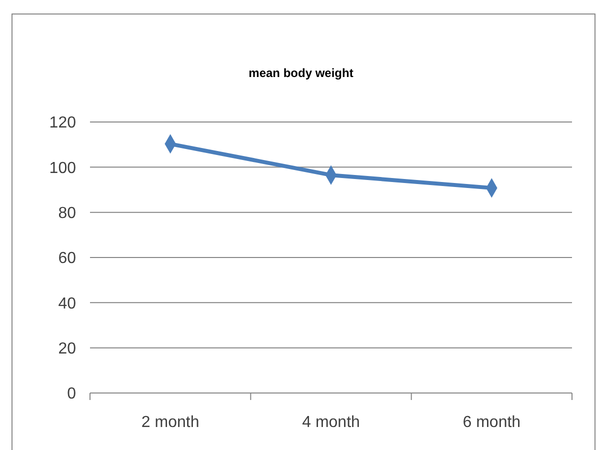 This screenshot has width=597, height=450. I want to click on y-tick-label: 100, so click(62, 168).